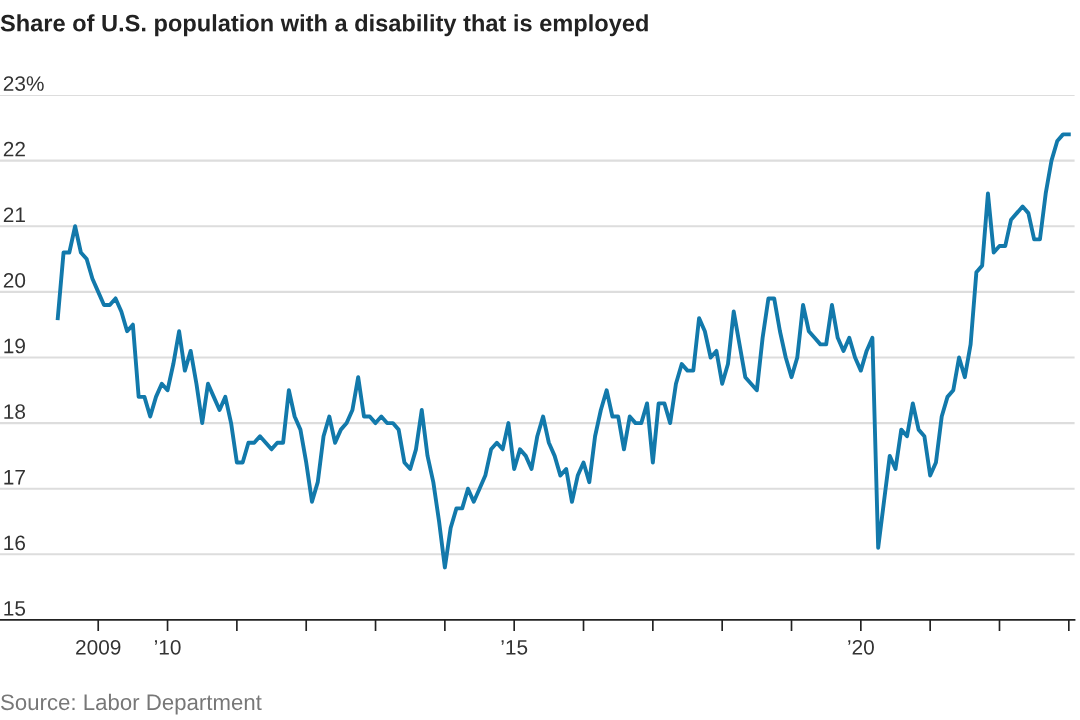  I want to click on x-tick-label: ’20, so click(861, 647).